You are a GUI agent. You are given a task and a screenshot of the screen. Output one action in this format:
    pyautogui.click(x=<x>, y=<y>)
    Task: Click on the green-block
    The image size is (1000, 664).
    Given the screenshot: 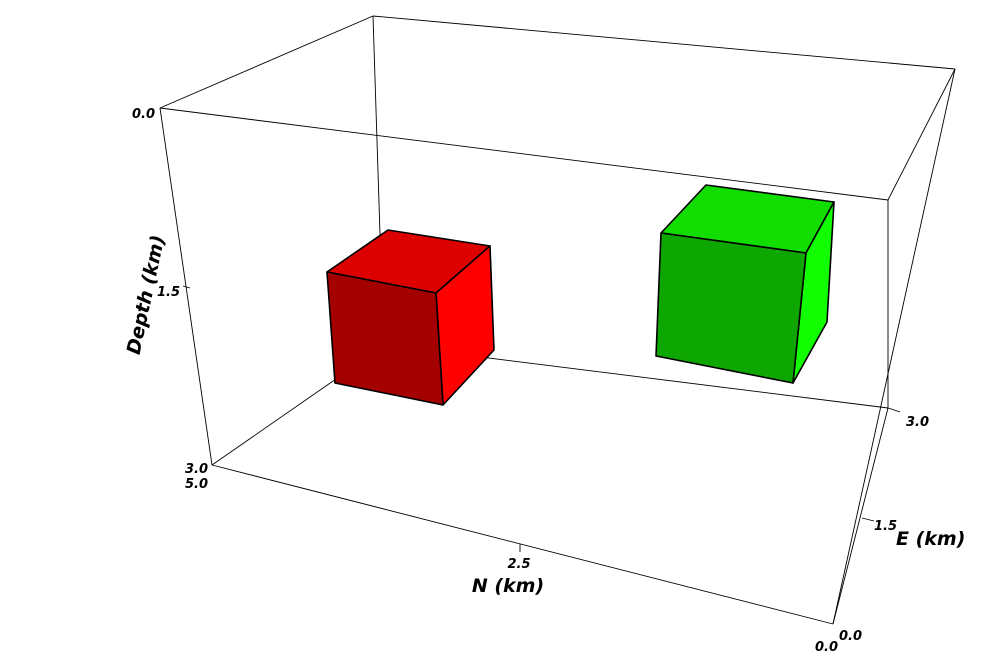 What is the action you would take?
    pyautogui.click(x=745, y=284)
    